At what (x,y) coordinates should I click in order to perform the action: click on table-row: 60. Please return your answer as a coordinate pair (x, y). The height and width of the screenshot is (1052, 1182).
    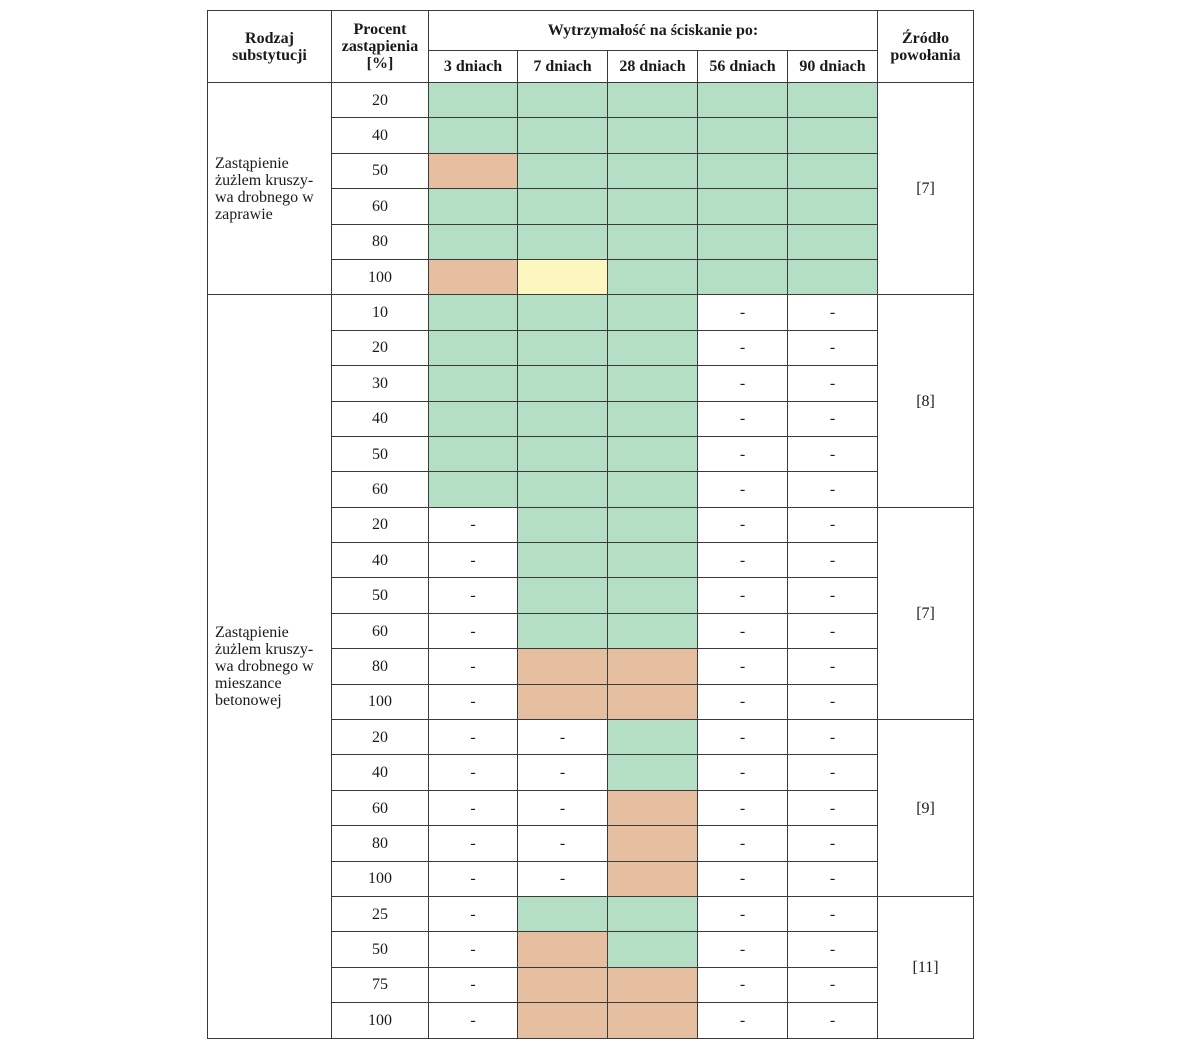
    Looking at the image, I should click on (591, 206).